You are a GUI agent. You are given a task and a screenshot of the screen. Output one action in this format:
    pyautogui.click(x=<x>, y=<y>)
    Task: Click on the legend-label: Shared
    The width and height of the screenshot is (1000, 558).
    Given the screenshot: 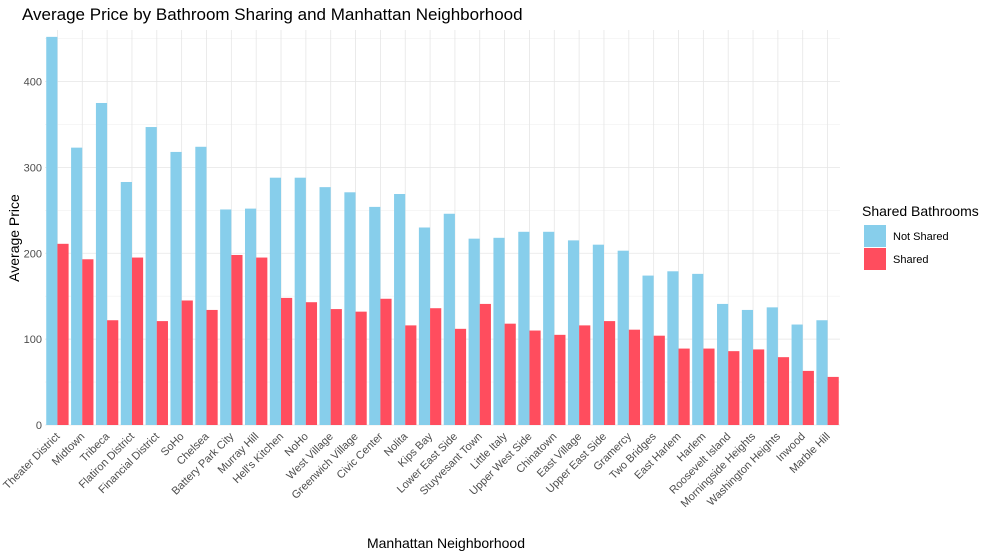 What is the action you would take?
    pyautogui.click(x=910, y=260)
    